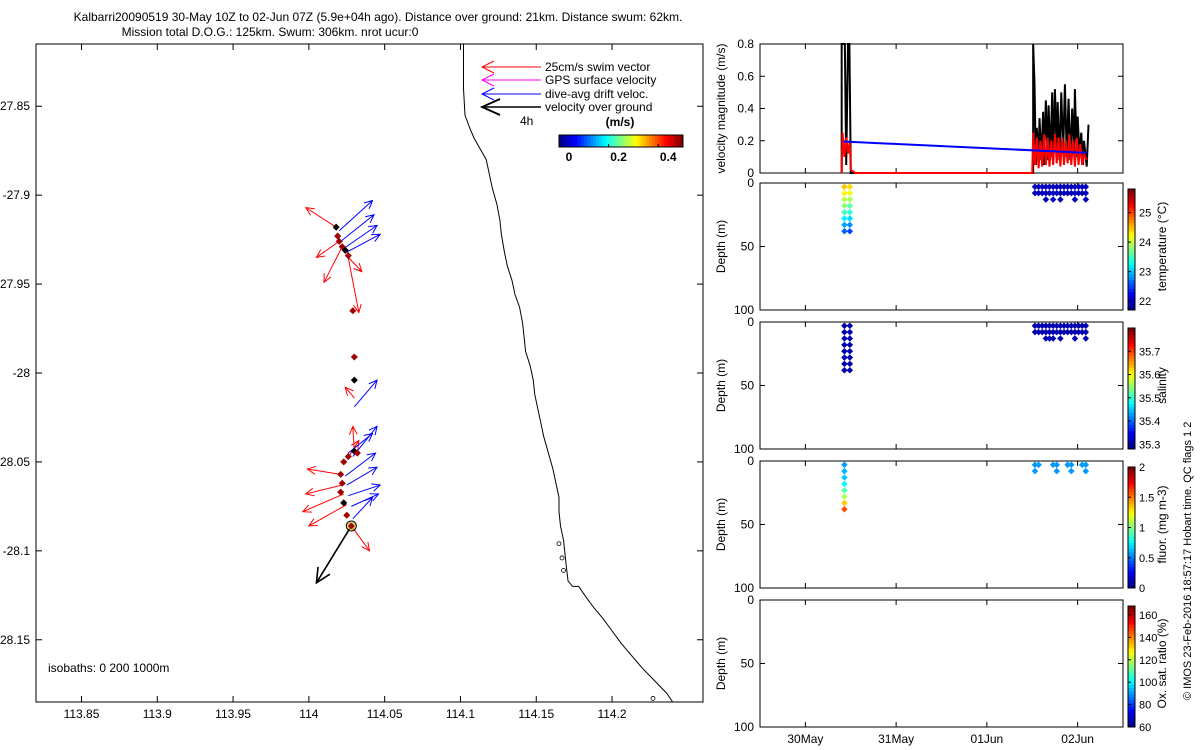 Image resolution: width=1200 pixels, height=750 pixels. Describe the element at coordinates (618, 157) in the screenshot. I see `map-colorbar-tick-label: 0.2` at that location.